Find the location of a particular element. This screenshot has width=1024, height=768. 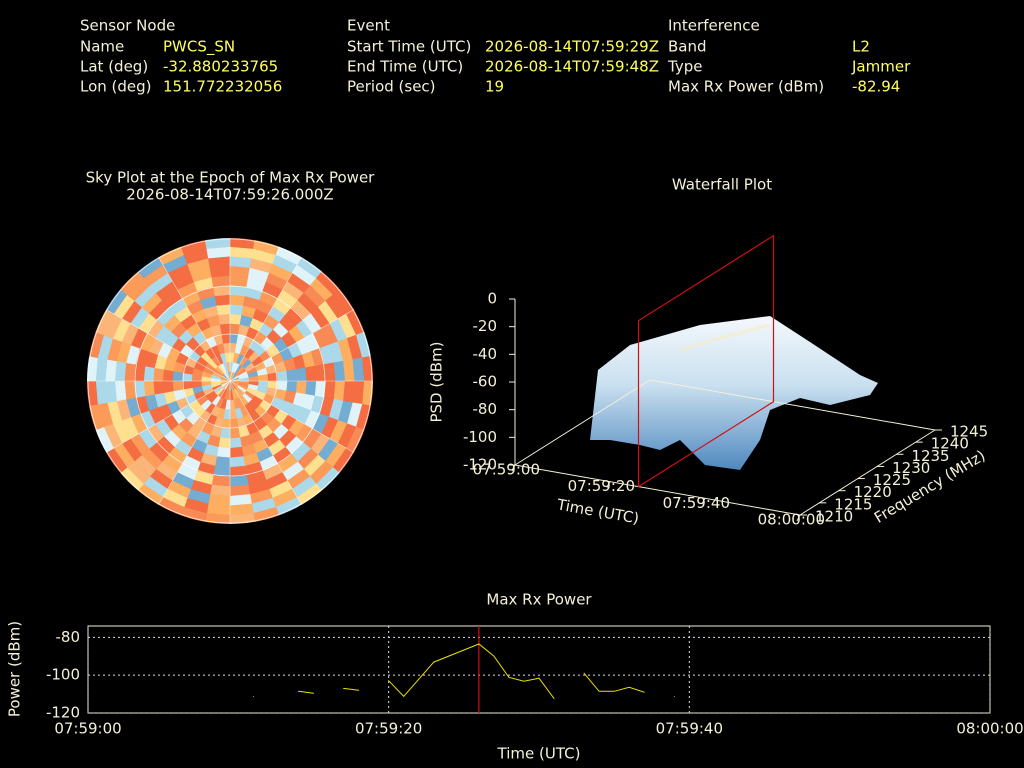

z-tick-label: -120 is located at coordinates (480, 465).